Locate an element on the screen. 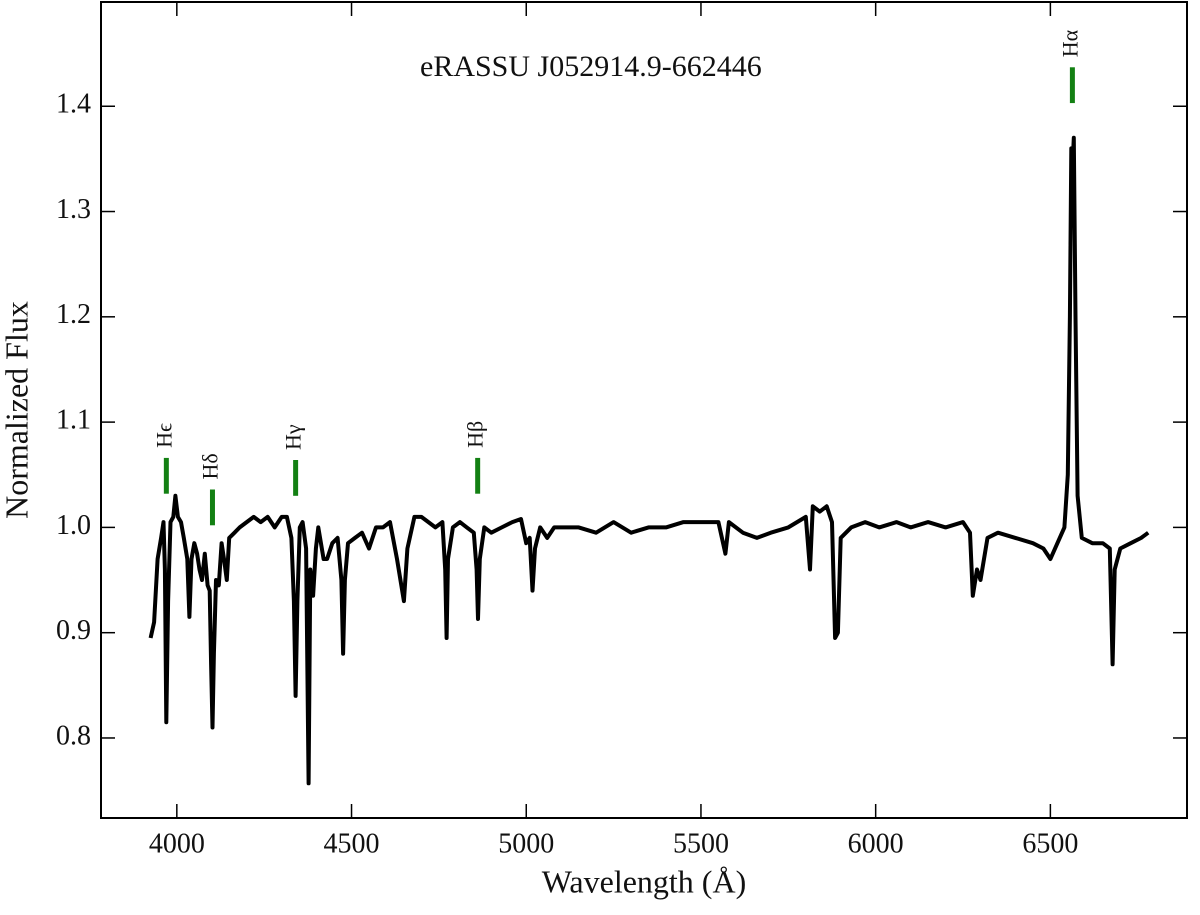  x-tick-label: 5000 is located at coordinates (526, 843).